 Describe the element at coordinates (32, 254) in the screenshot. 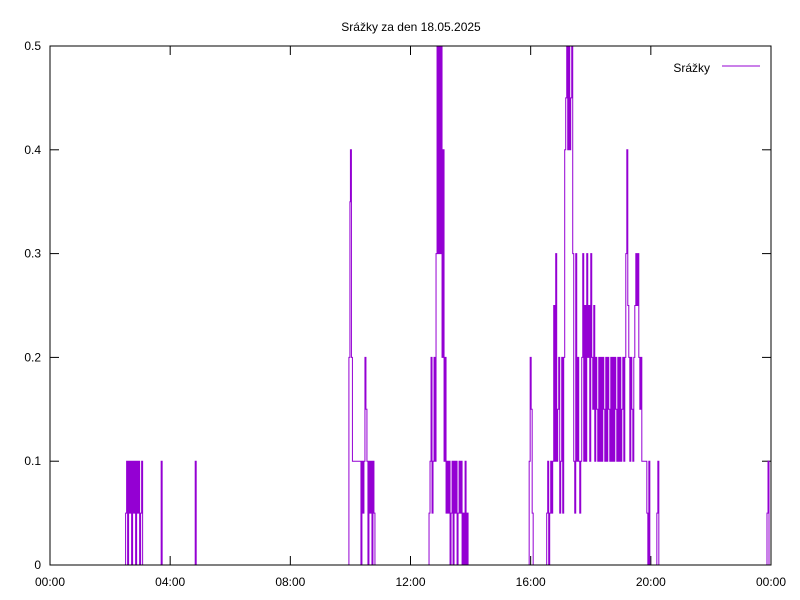

I see `y-tick-label: 0.3` at that location.